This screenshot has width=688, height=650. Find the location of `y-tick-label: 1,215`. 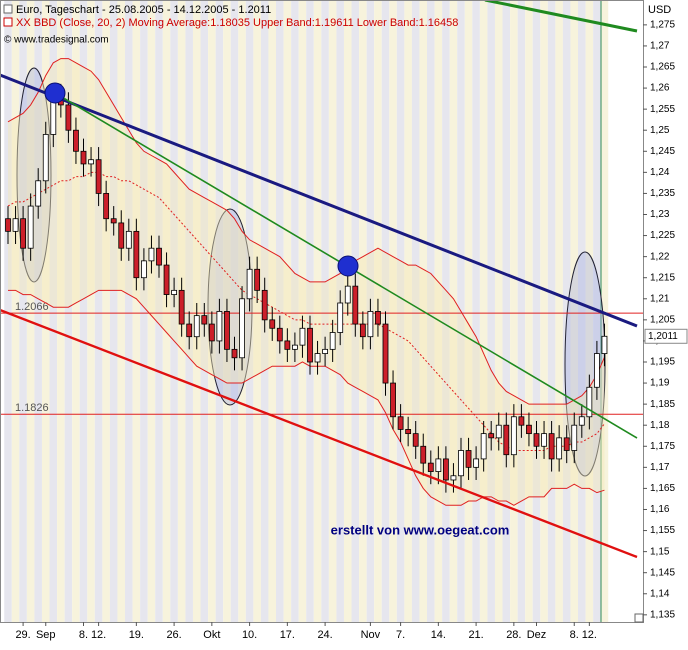

y-tick-label: 1,215 is located at coordinates (662, 277).